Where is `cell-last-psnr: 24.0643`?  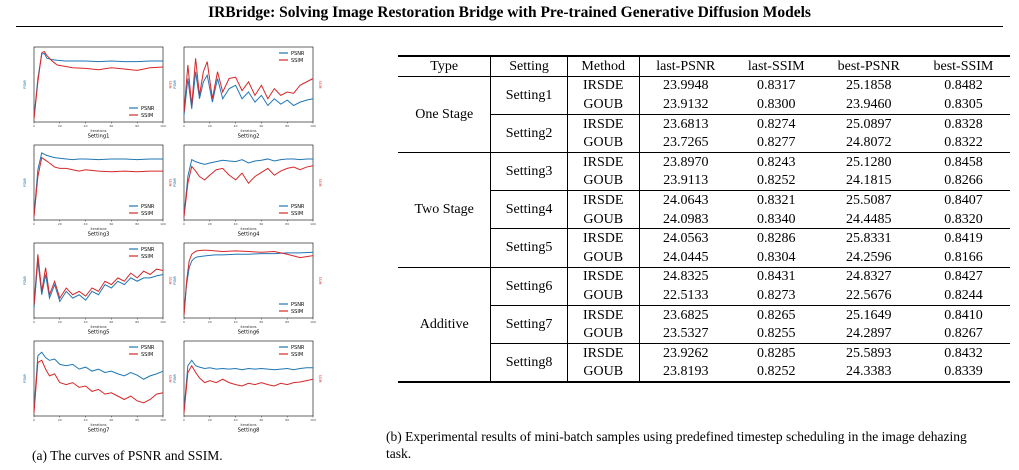 cell-last-psnr: 24.0643 is located at coordinates (685, 200).